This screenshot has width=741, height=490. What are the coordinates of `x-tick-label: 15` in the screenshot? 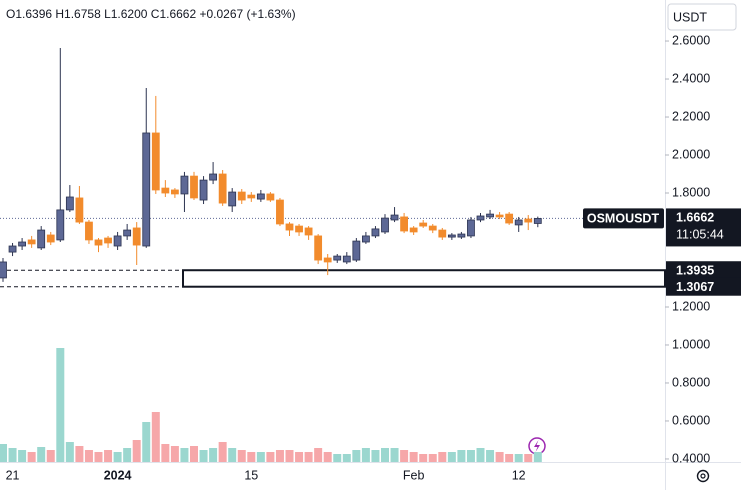 It's located at (251, 475).